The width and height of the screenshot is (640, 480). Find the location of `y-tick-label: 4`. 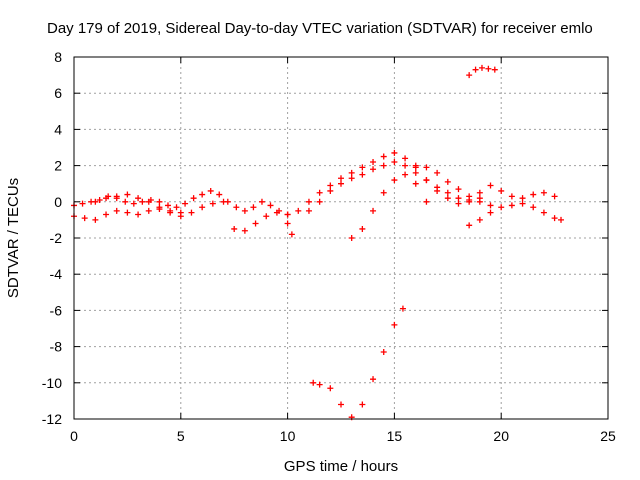

y-tick-label: 4 is located at coordinates (58, 129).